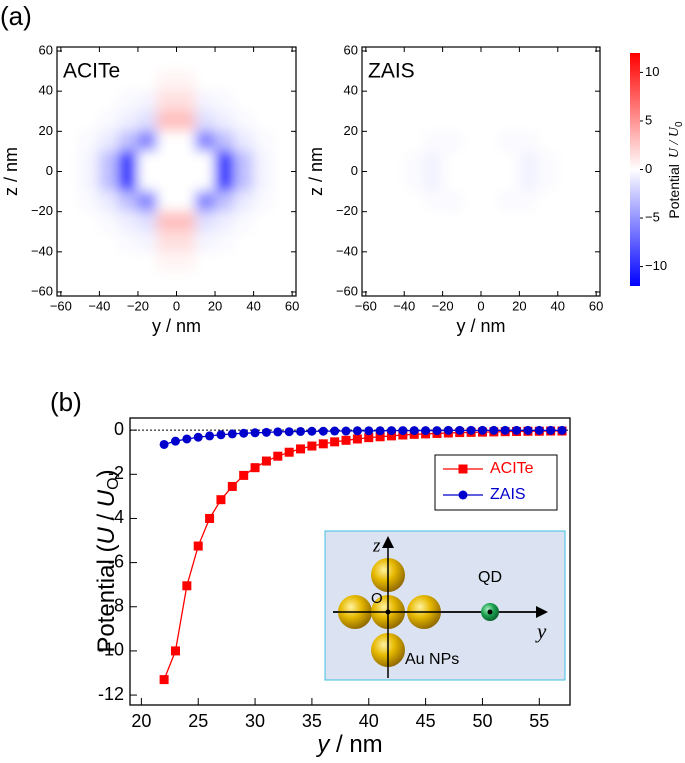 Image resolution: width=685 pixels, height=763 pixels. Describe the element at coordinates (648, 119) in the screenshot. I see `colorbar-tick-label: 5` at that location.